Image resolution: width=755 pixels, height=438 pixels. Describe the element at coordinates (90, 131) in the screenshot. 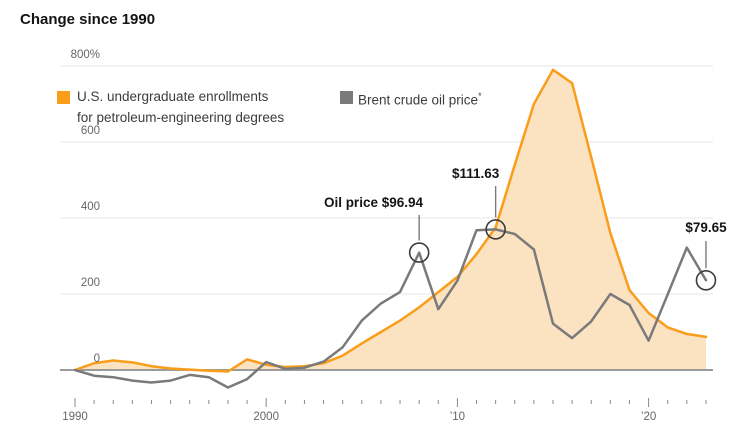

I see `y-tick-label: 600` at that location.